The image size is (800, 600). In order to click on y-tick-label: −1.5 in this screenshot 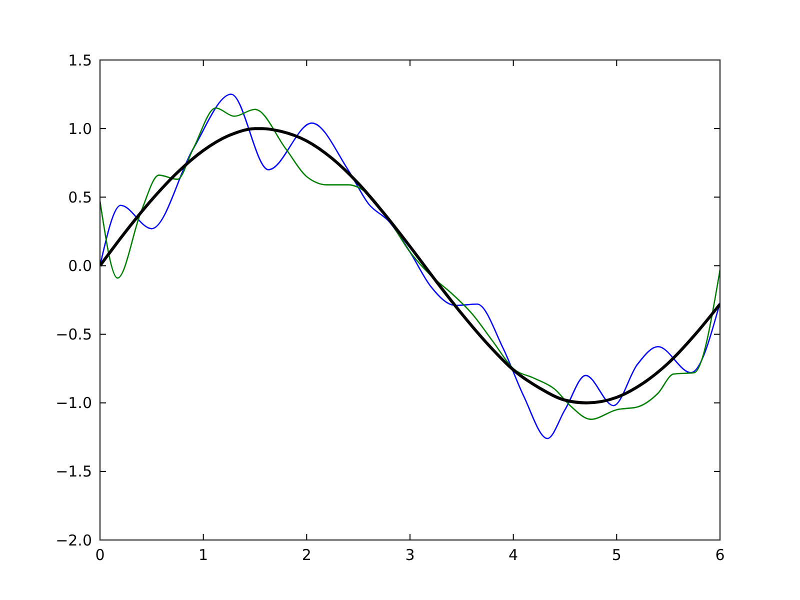, I will do `click(74, 471)`.